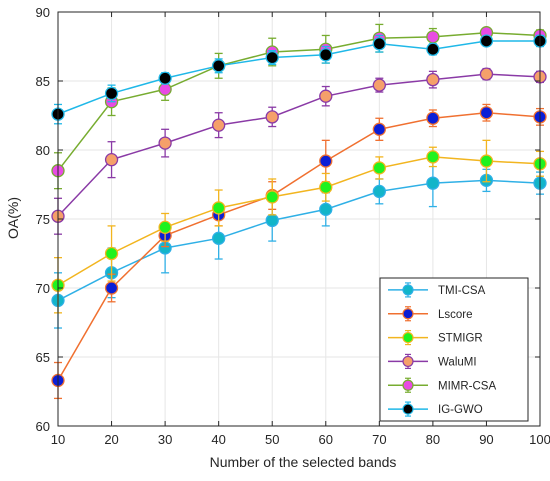  What do you see at coordinates (326, 439) in the screenshot?
I see `x-tick-label: 60` at bounding box center [326, 439].